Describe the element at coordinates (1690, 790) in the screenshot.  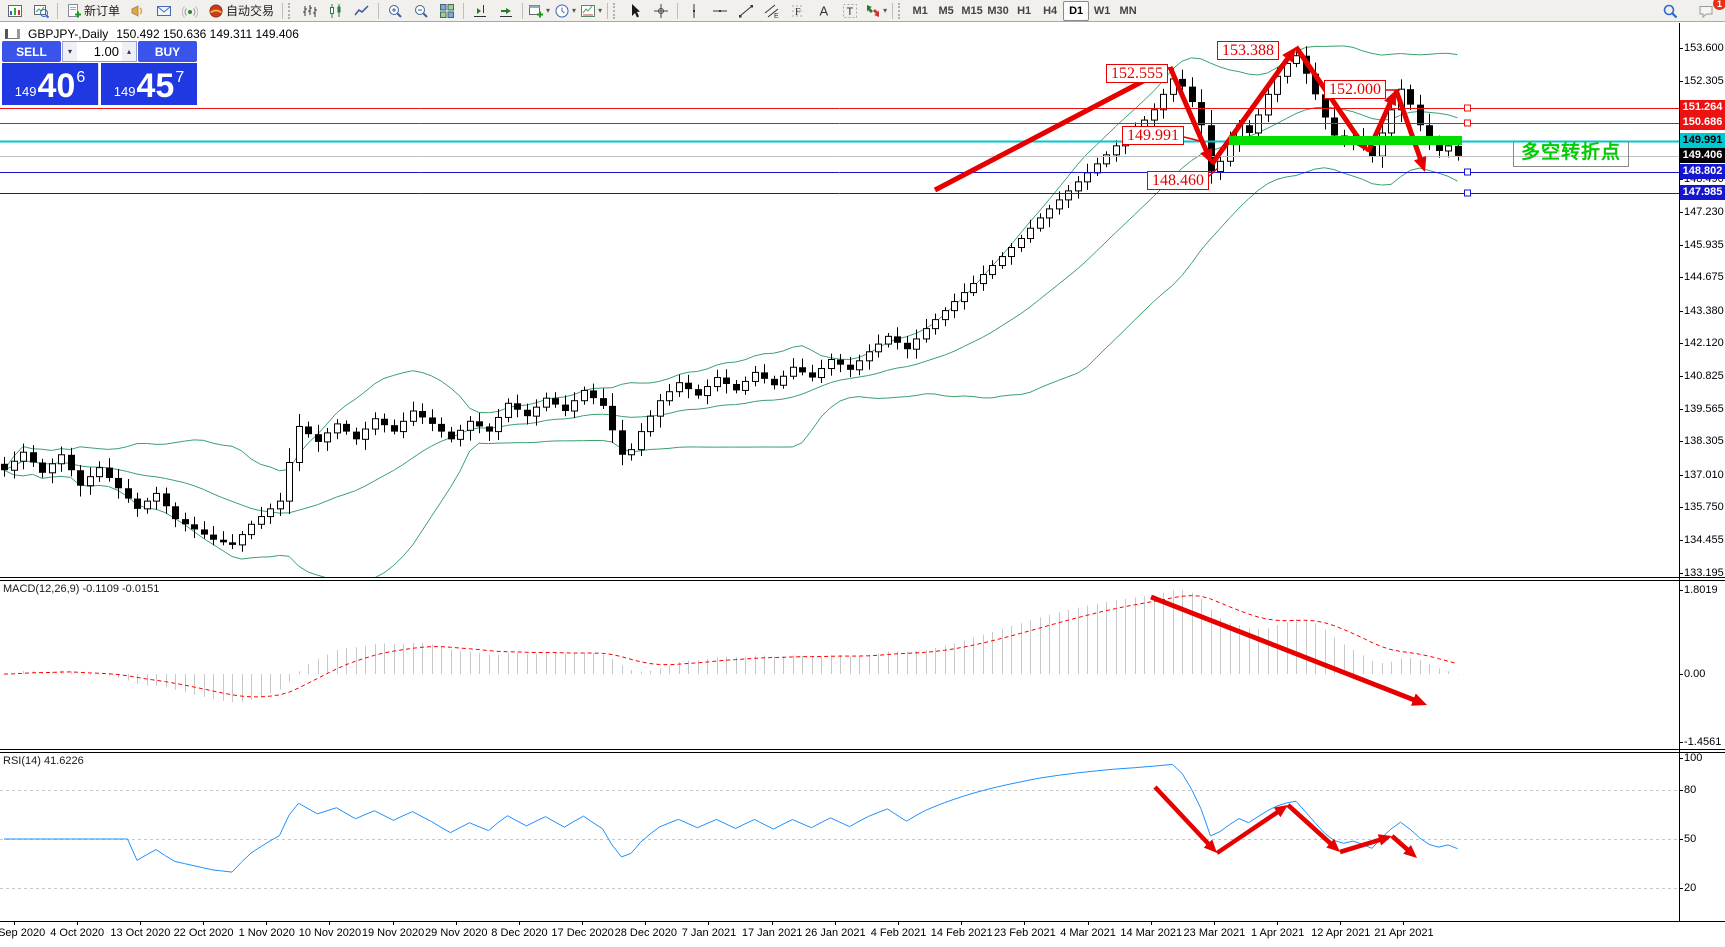
I see `rsi-tick-label: 80` at that location.